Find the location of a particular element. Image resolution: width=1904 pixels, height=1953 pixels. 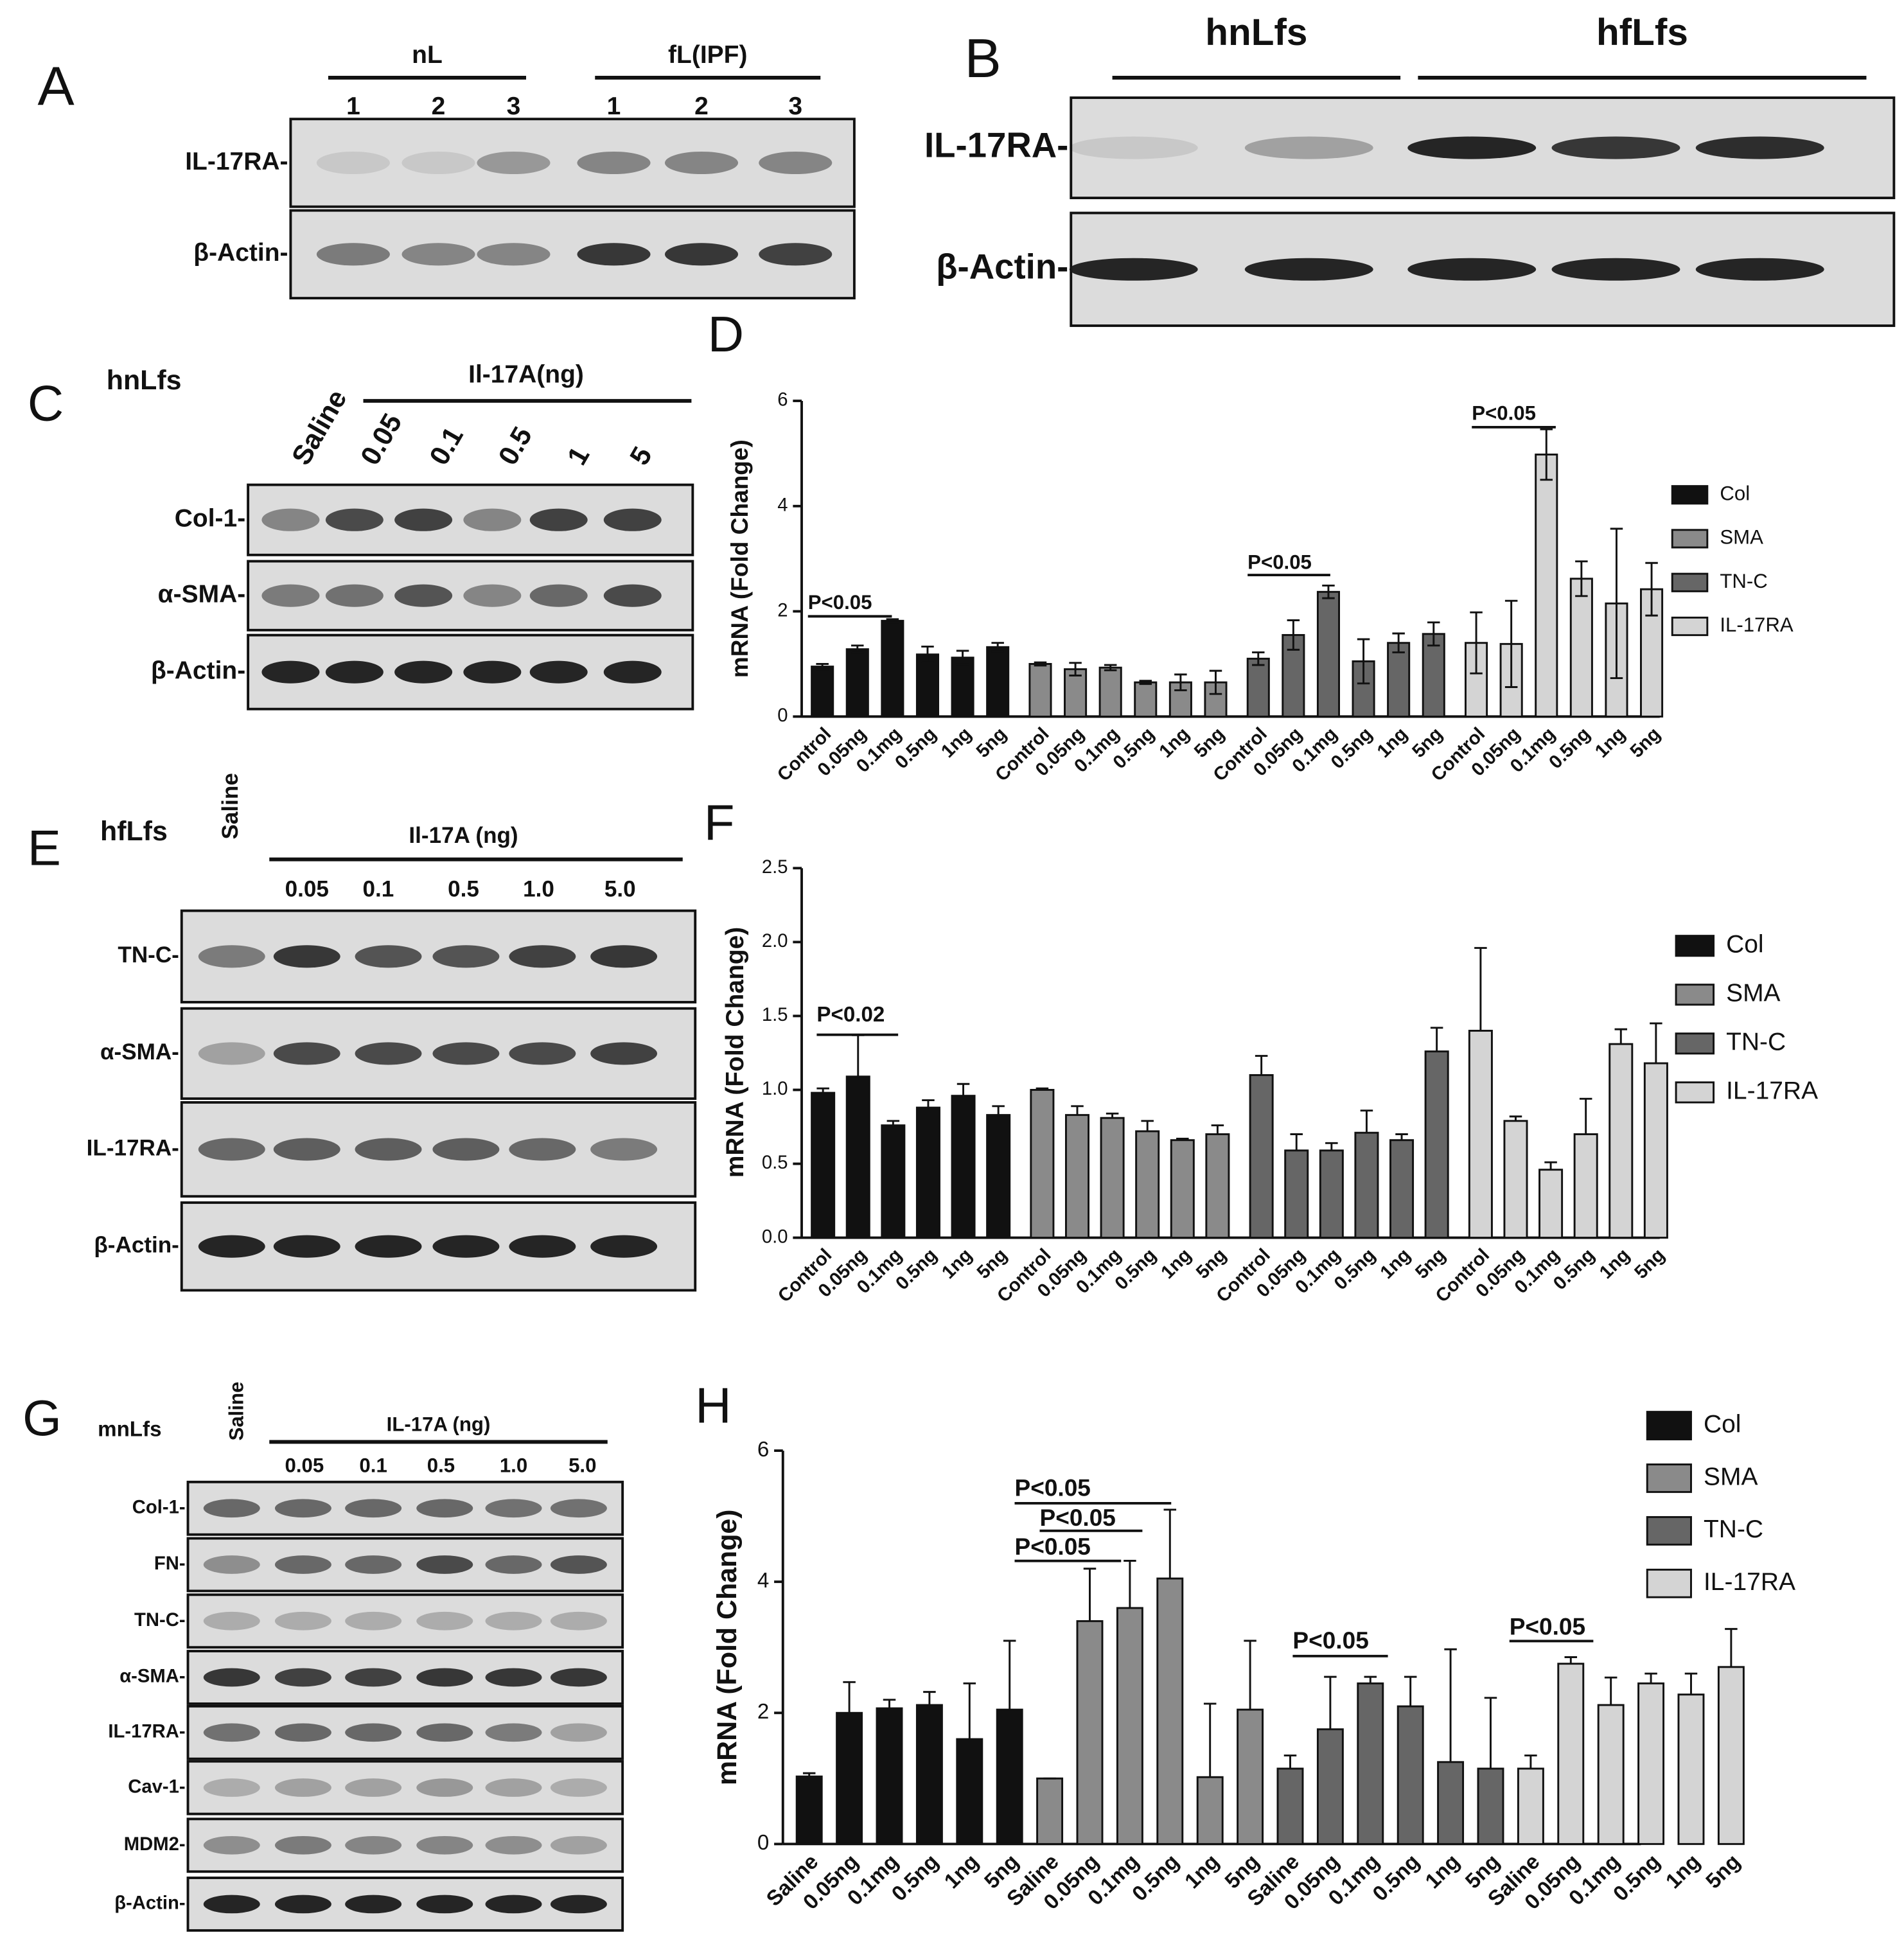

panel-letter: B is located at coordinates (982, 58).